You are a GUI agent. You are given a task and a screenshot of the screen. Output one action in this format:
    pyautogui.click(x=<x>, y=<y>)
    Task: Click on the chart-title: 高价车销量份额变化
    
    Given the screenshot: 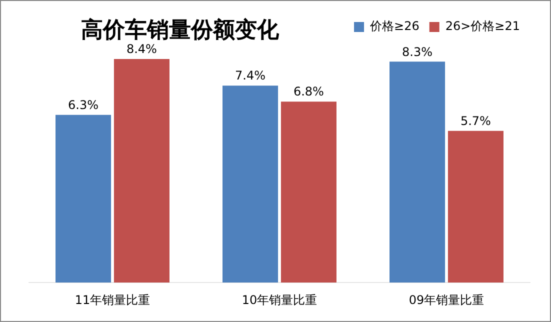 What is the action you would take?
    pyautogui.click(x=180, y=30)
    